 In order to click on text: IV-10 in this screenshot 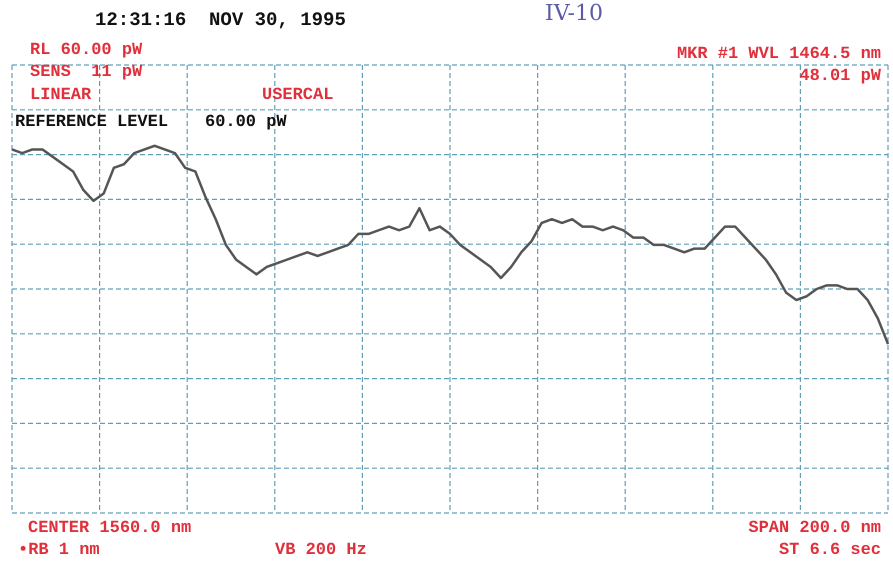, I will do `click(574, 13)`.